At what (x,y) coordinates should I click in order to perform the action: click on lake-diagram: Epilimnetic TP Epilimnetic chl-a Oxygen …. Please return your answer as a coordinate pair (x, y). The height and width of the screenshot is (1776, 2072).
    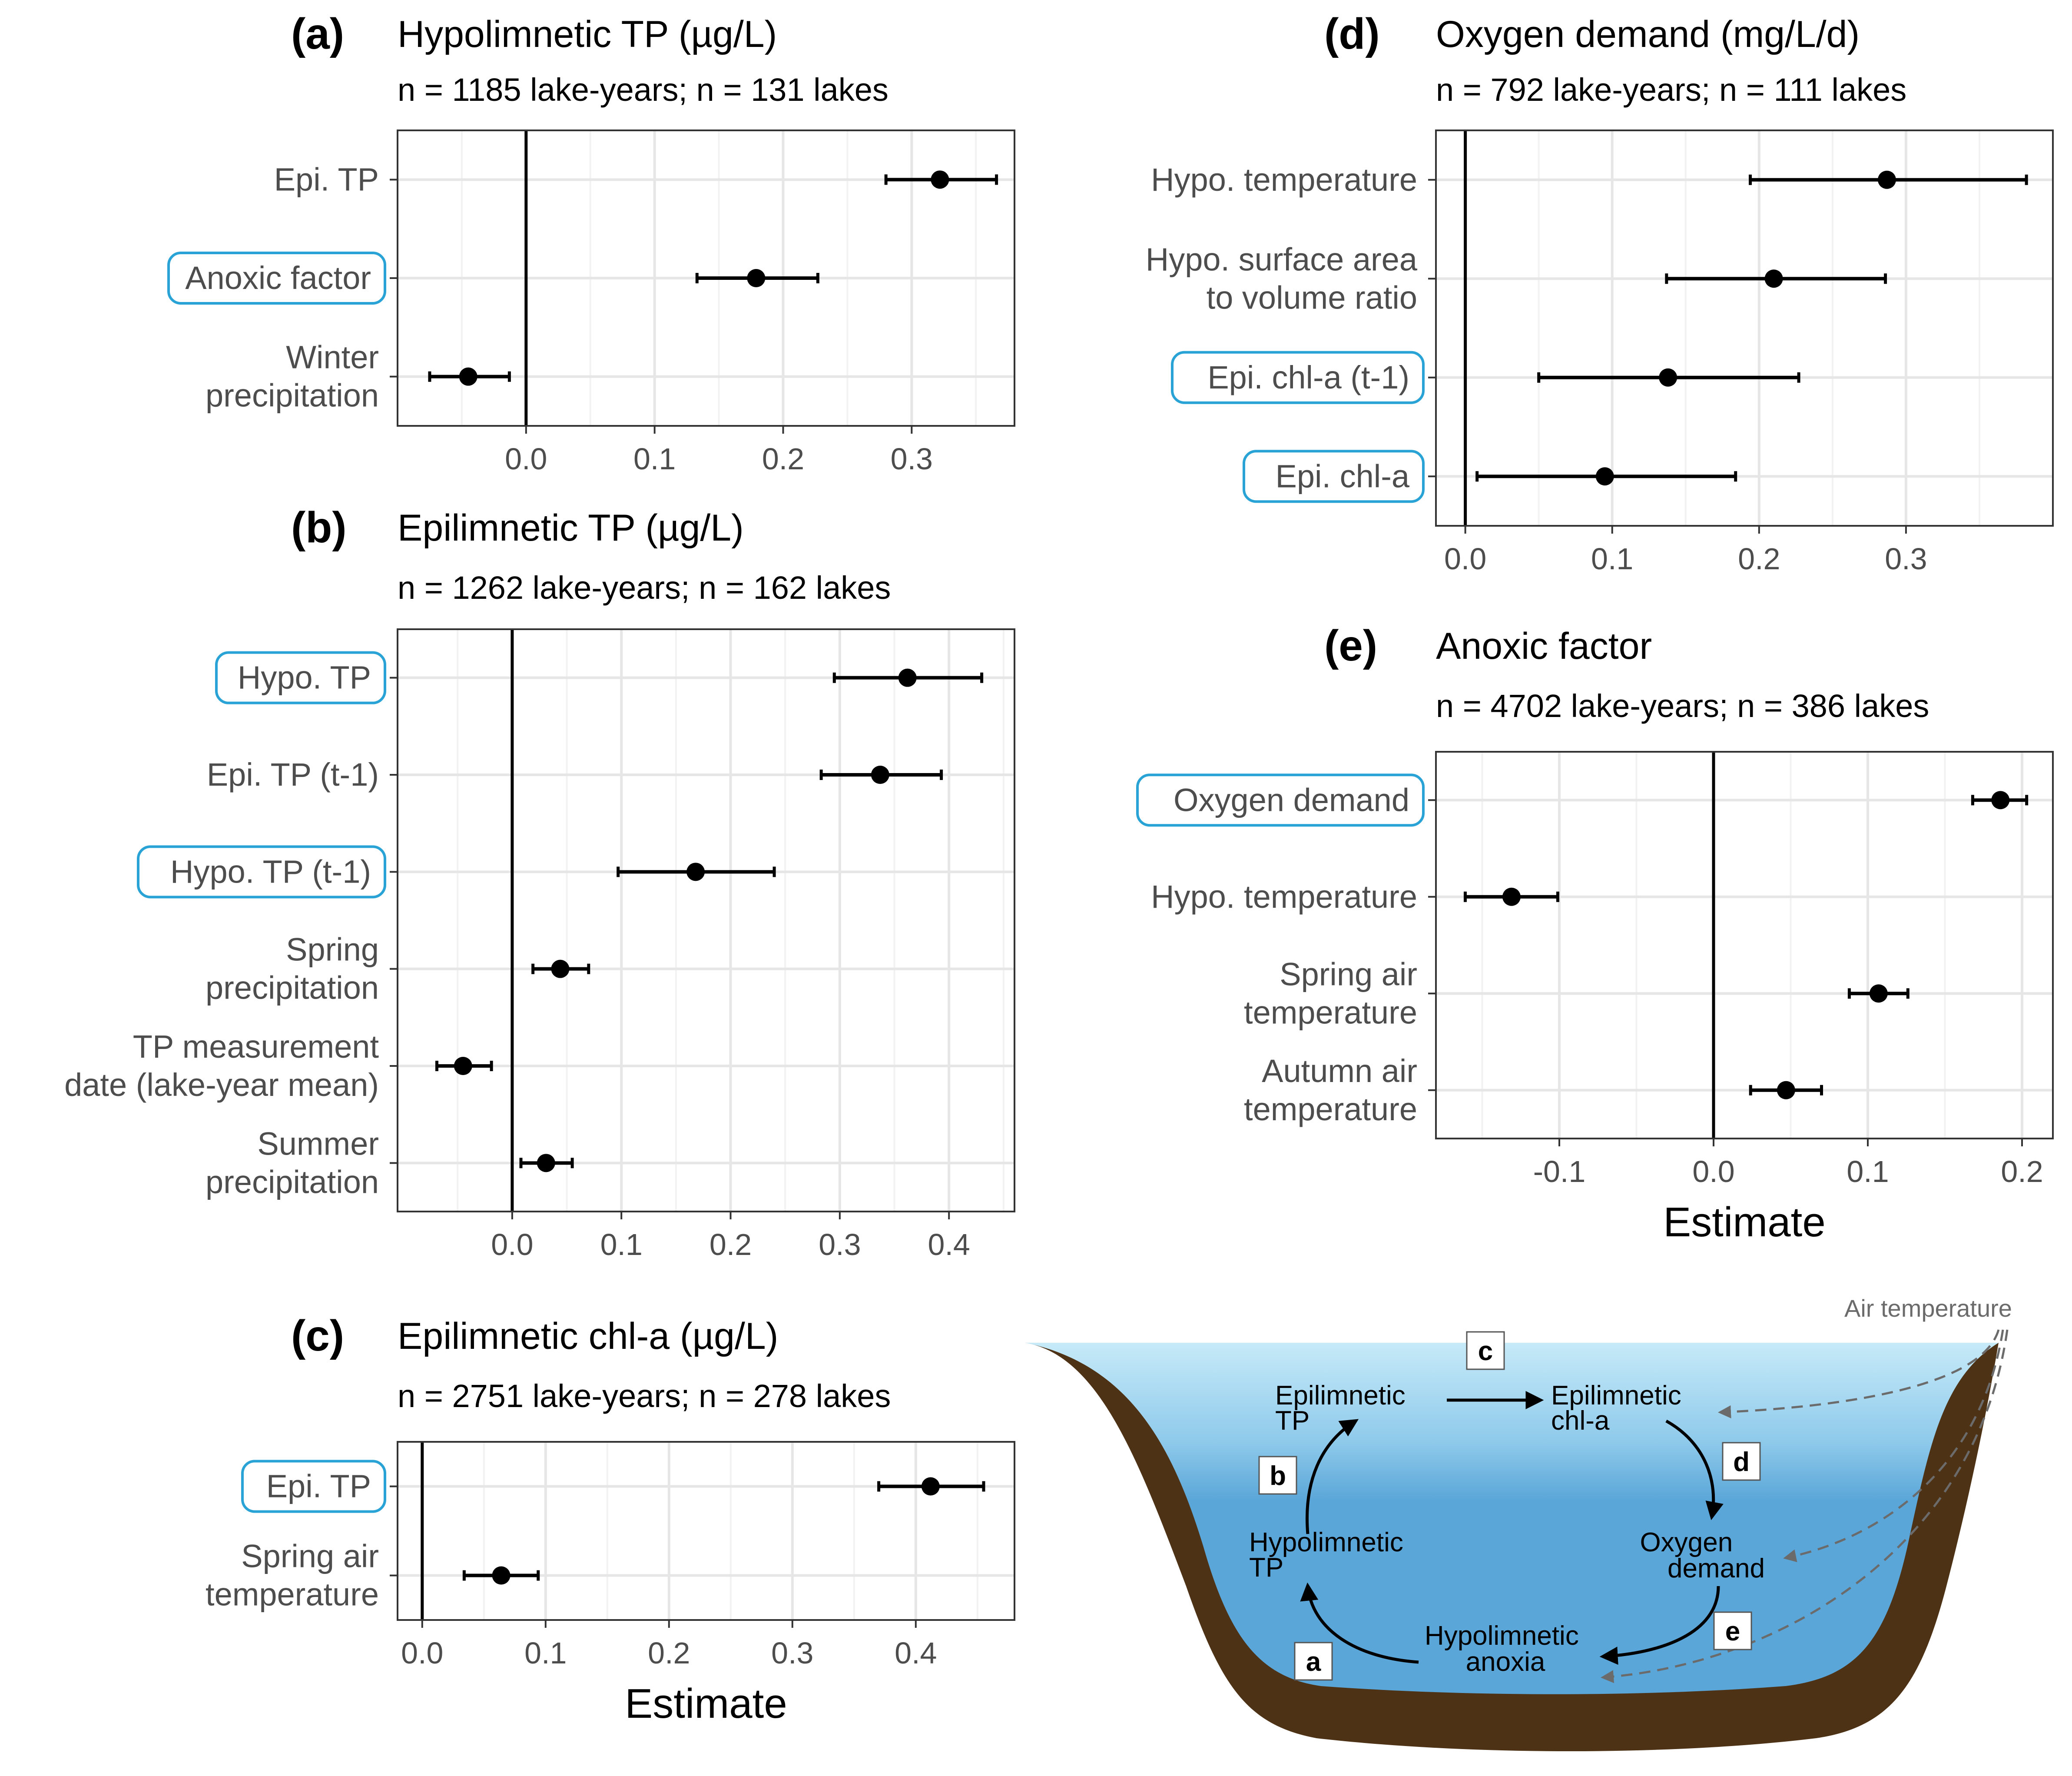
    Looking at the image, I should click on (1518, 1523).